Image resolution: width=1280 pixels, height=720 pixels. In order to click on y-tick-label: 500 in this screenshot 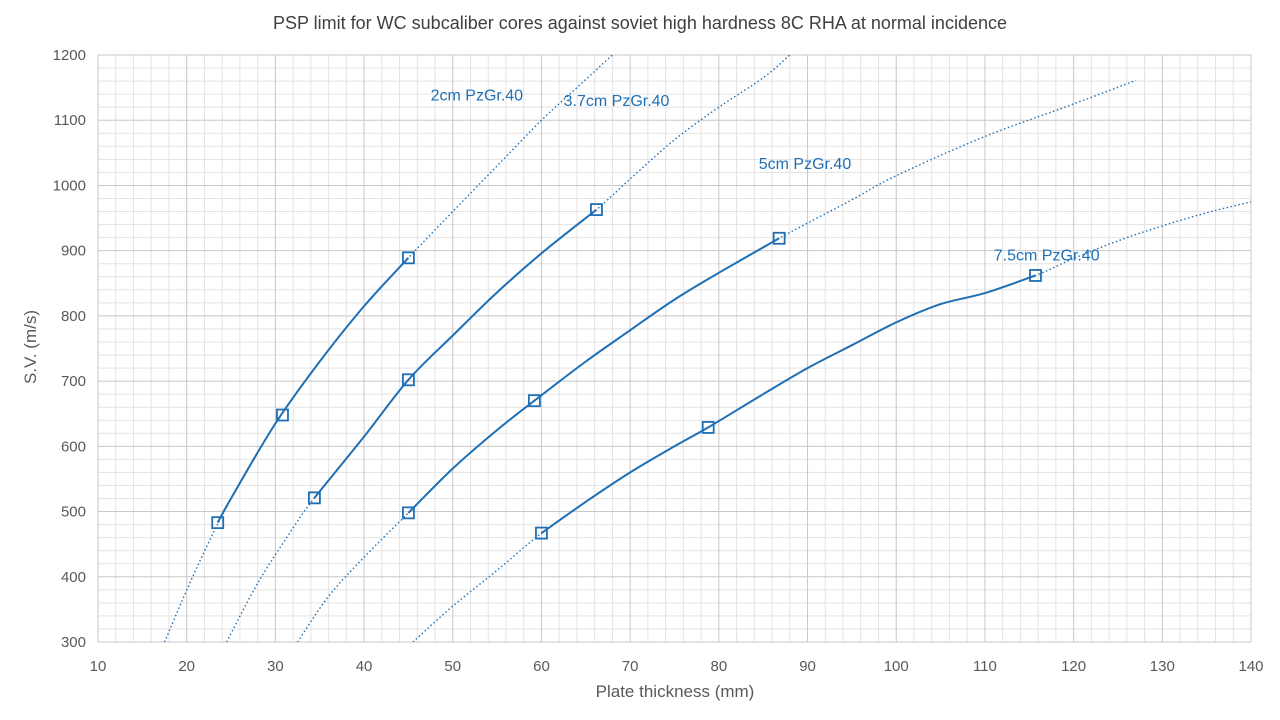, I will do `click(73, 512)`.